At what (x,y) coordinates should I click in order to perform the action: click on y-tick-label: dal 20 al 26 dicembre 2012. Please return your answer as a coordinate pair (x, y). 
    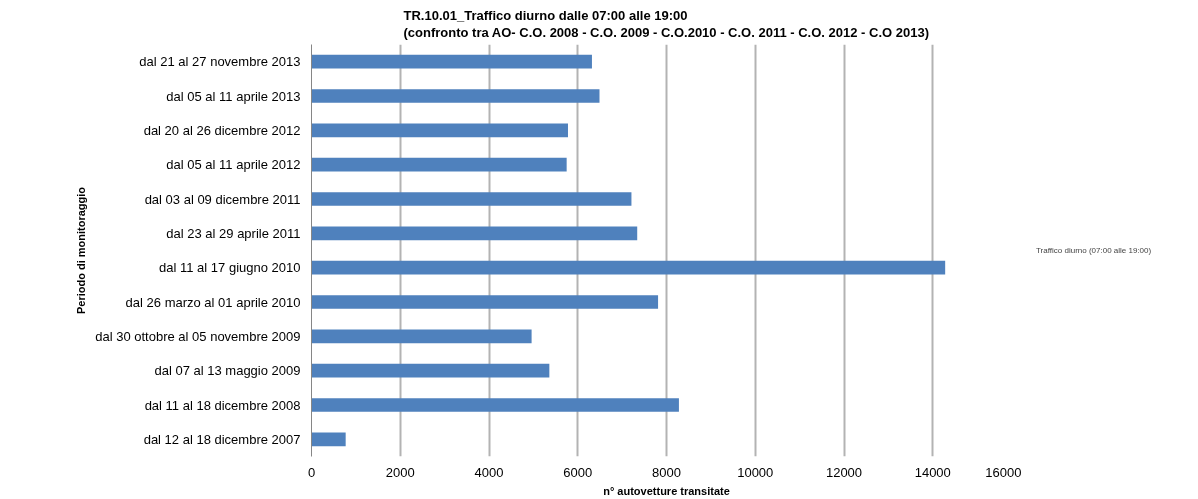
    Looking at the image, I should click on (222, 130).